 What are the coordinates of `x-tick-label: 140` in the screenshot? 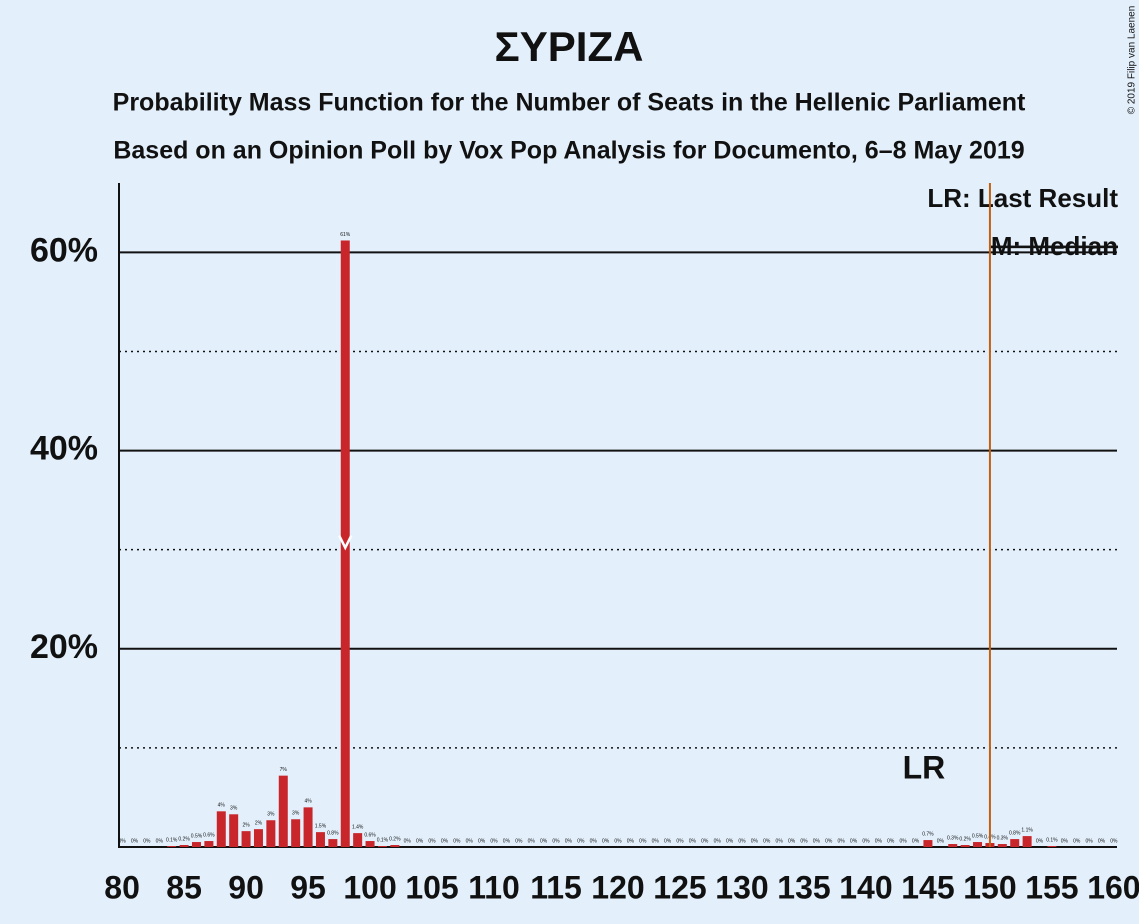 It's located at (865, 887).